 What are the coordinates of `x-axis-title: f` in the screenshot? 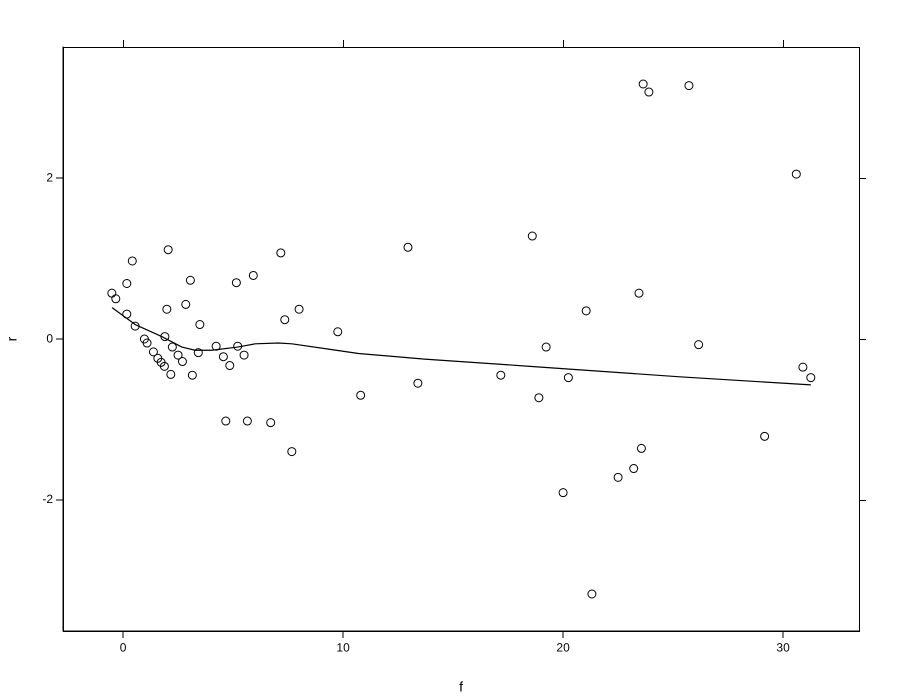 It's located at (461, 686).